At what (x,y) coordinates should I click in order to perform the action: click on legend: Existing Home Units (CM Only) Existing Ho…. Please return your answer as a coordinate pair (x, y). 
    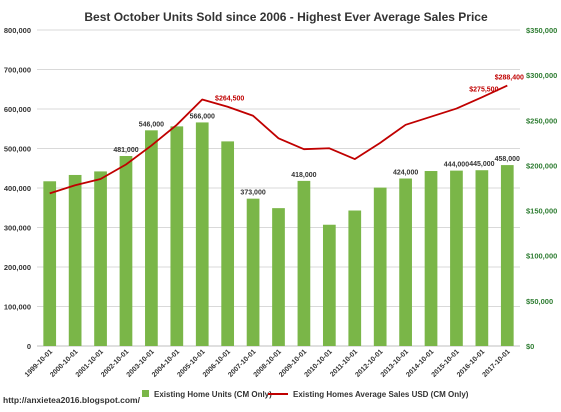
    Looking at the image, I should click on (305, 394).